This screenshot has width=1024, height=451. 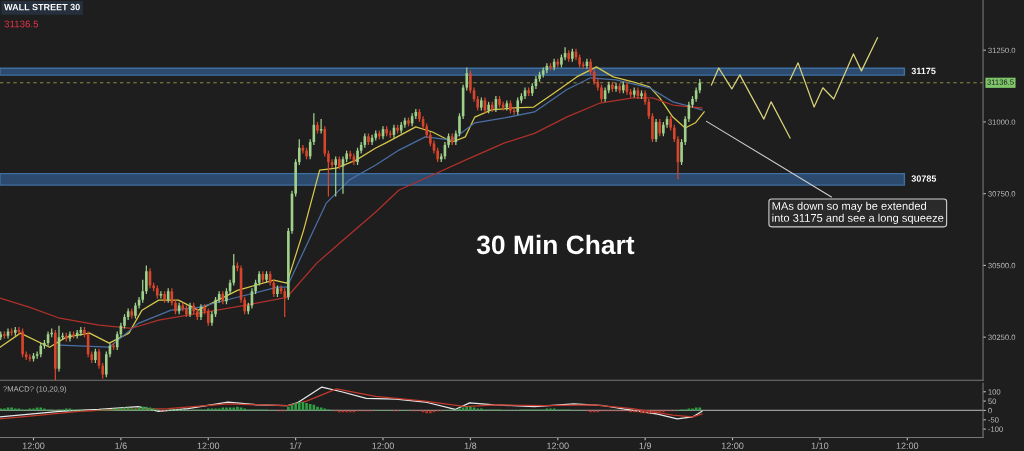 What do you see at coordinates (296, 445) in the screenshot?
I see `x-tick-label: 1/7` at bounding box center [296, 445].